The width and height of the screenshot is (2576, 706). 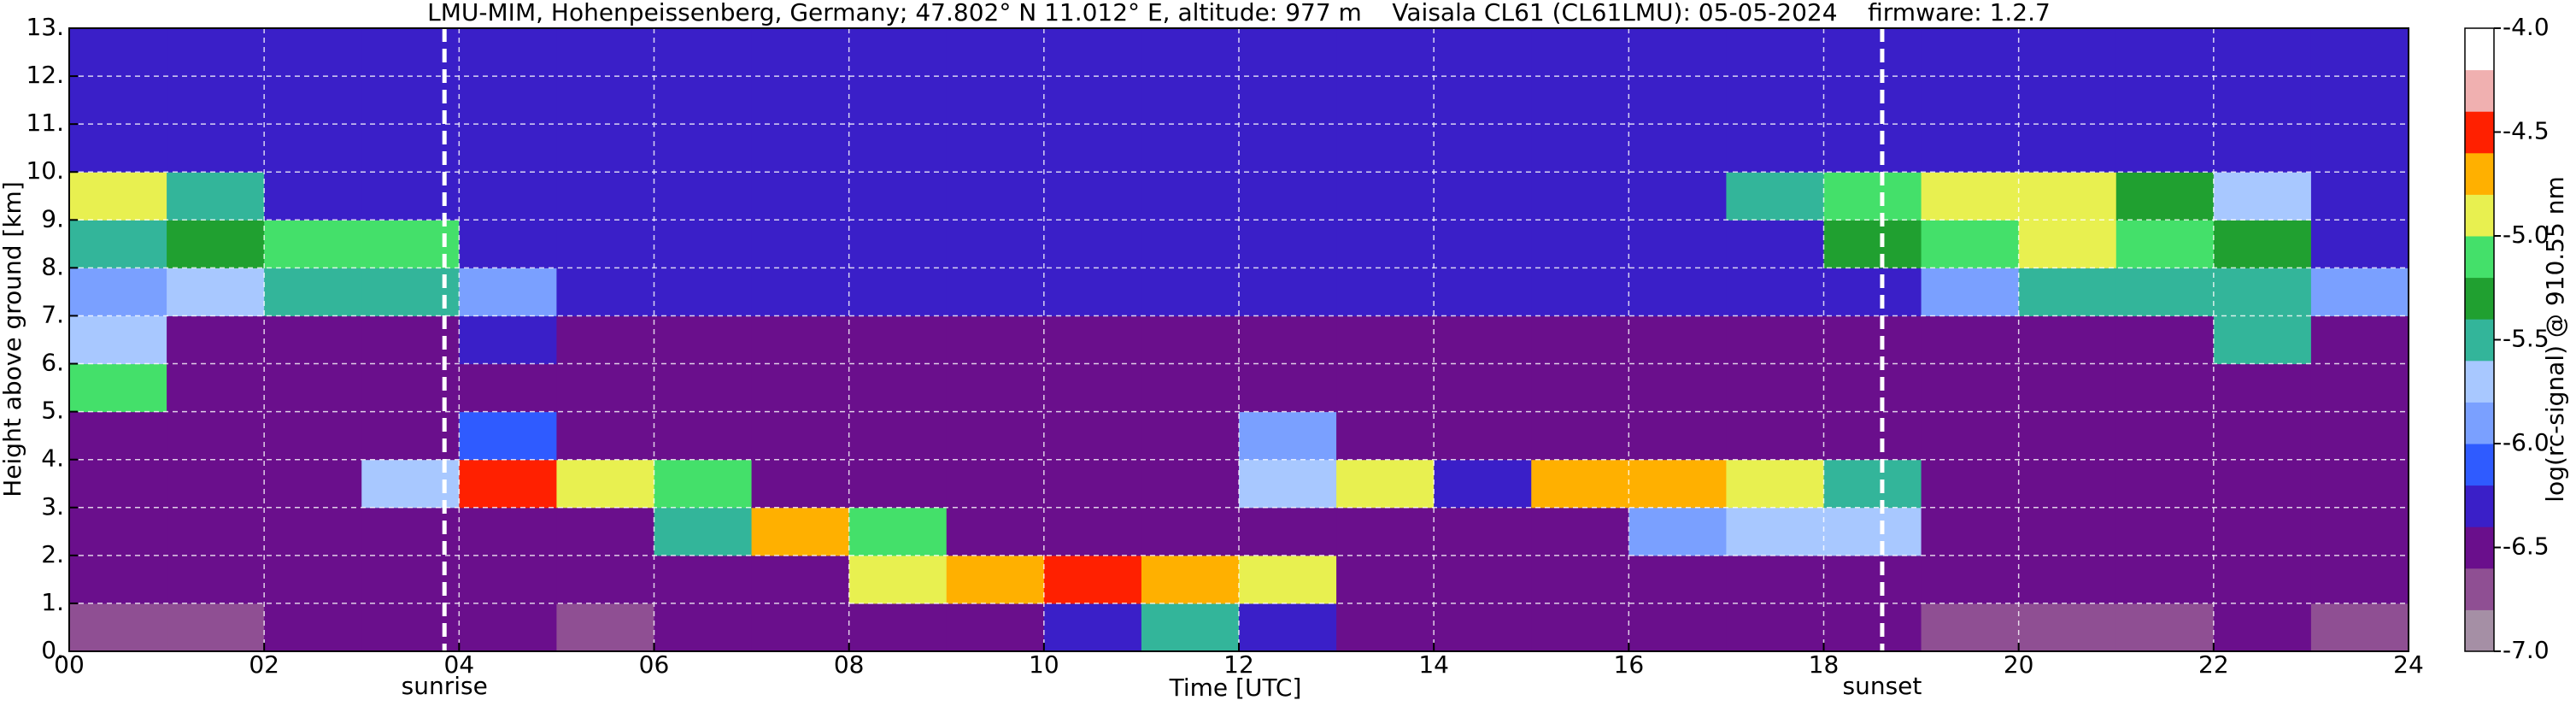 I want to click on y-tick-label: 0., so click(x=52, y=650).